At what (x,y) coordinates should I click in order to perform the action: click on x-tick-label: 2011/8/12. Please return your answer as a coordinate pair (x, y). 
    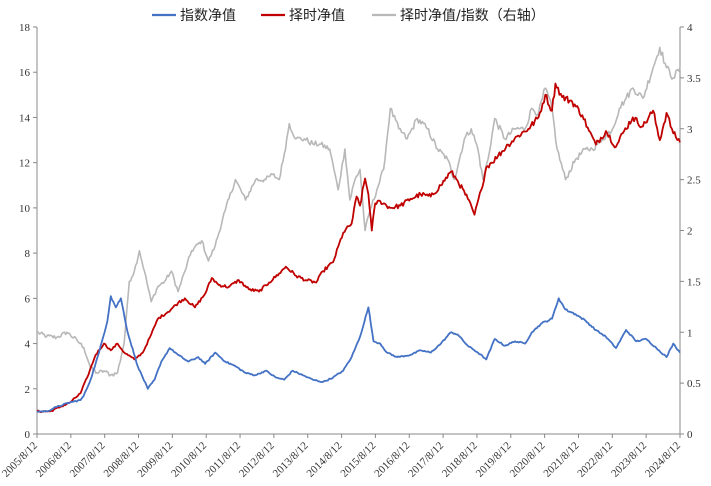
    Looking at the image, I should click on (223, 460).